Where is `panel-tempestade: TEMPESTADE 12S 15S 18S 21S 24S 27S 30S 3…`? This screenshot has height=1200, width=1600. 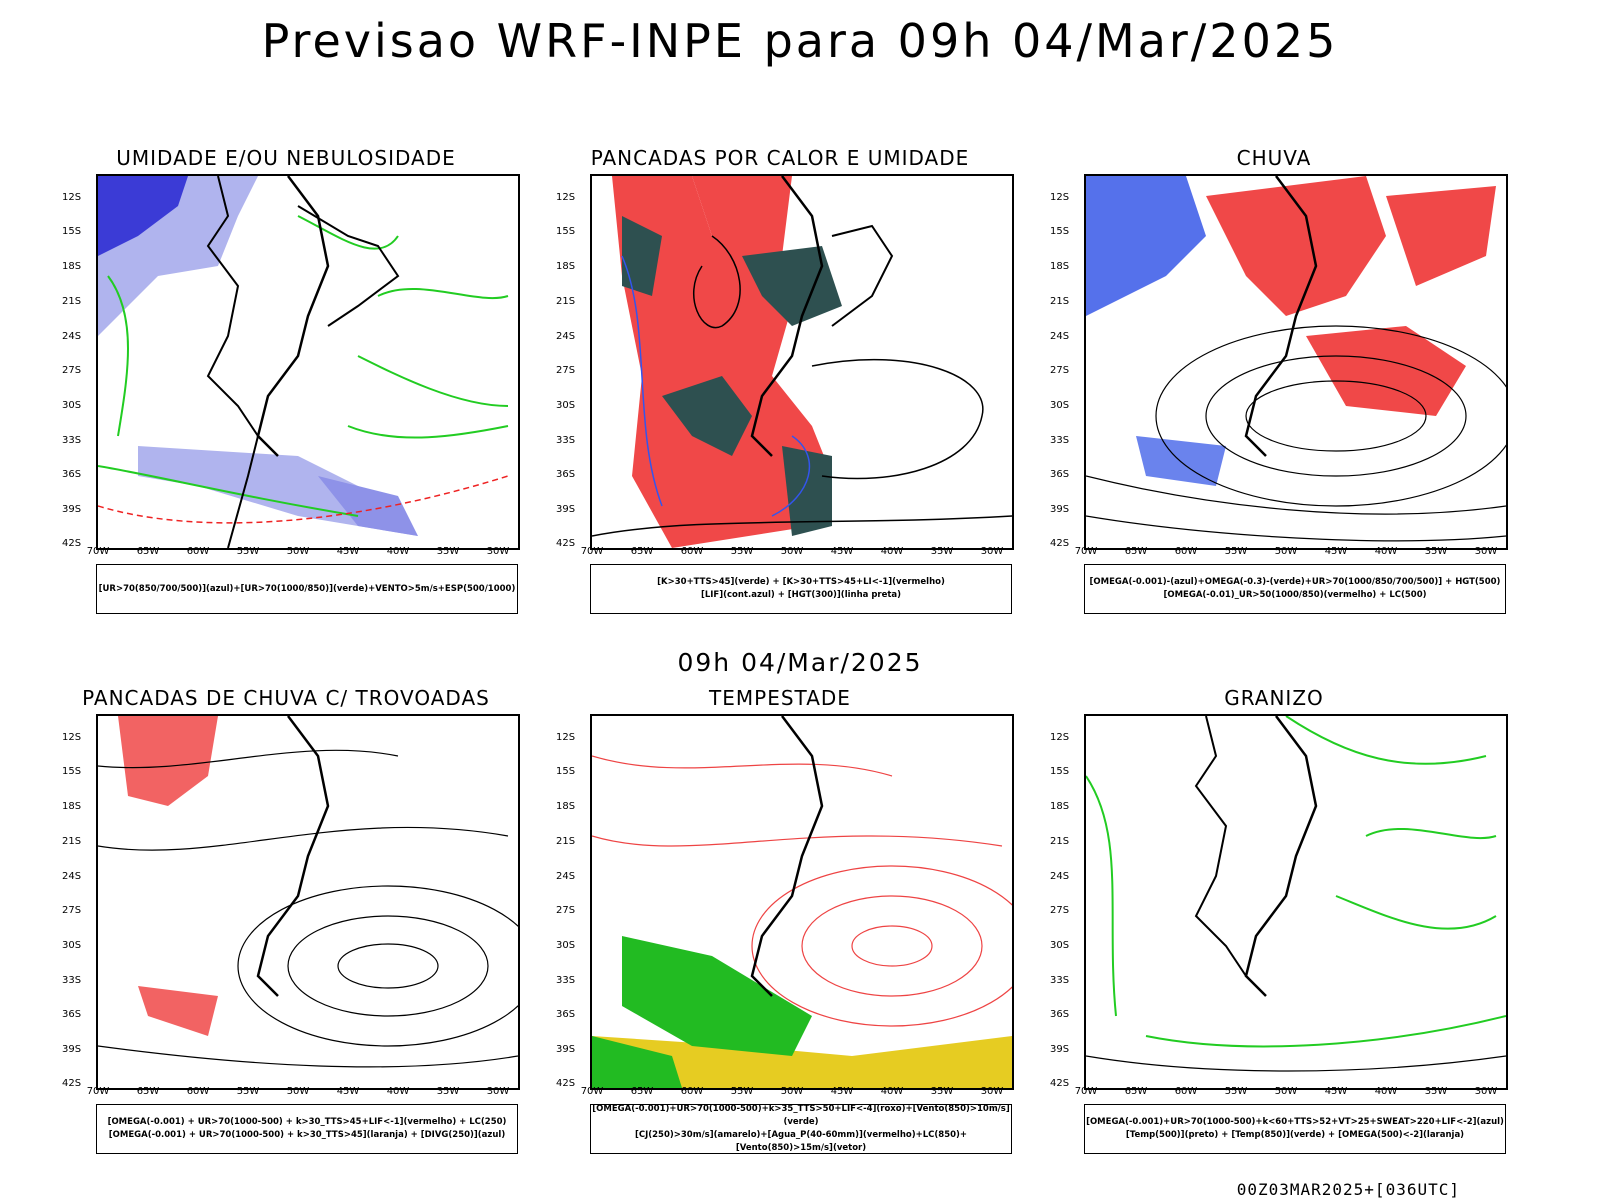 panel-tempestade: TEMPESTADE 12S 15S 18S 21S 24S 27S 30S 3… is located at coordinates (780, 936).